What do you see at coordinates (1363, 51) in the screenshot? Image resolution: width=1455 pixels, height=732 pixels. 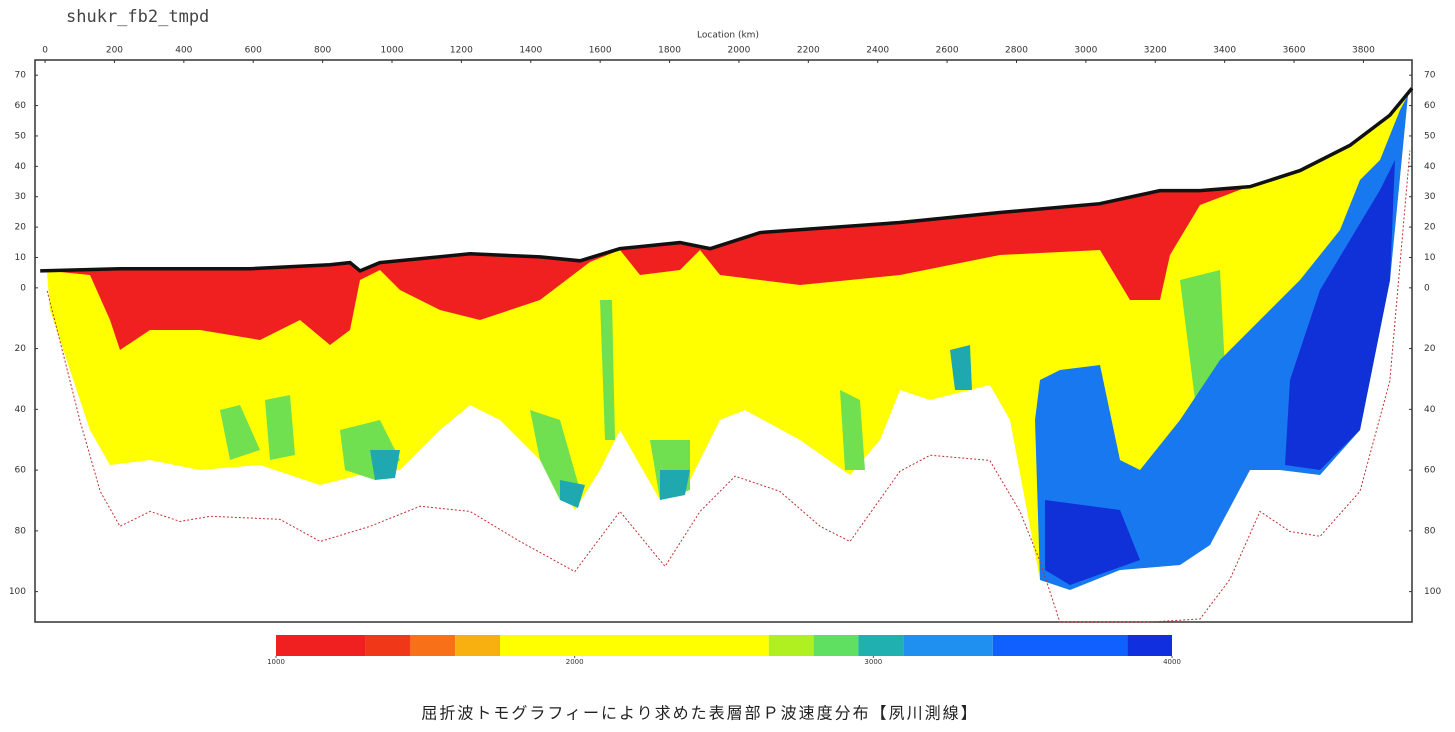 I see `x-tick-label: 3800` at bounding box center [1363, 51].